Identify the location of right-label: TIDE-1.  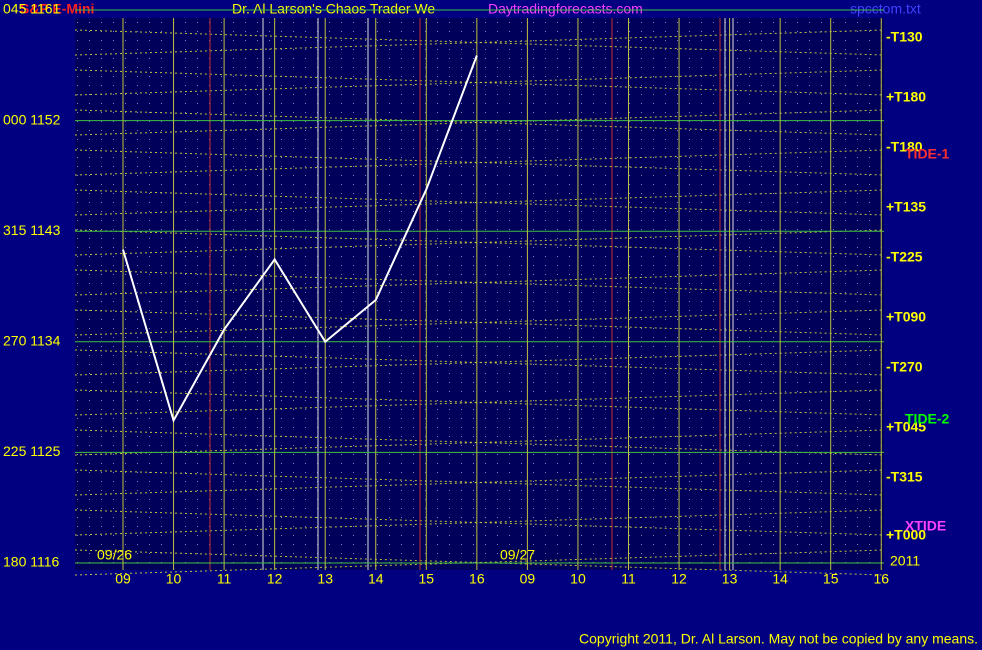
(927, 154).